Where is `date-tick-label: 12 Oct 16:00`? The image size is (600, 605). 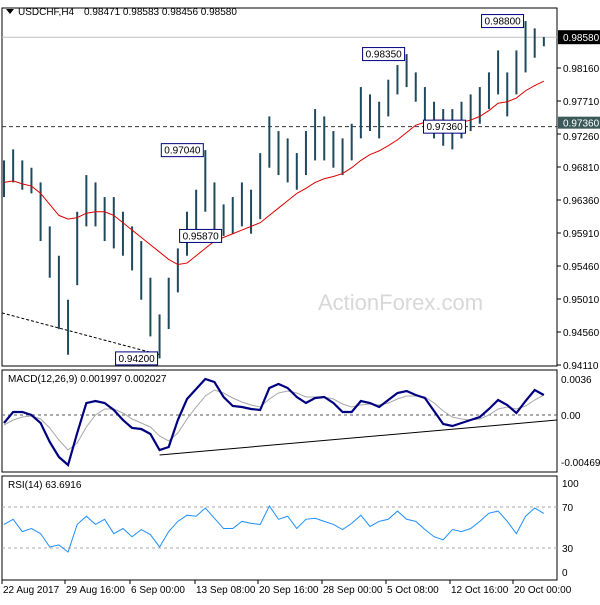 date-tick-label: 12 Oct 16:00 is located at coordinates (480, 590).